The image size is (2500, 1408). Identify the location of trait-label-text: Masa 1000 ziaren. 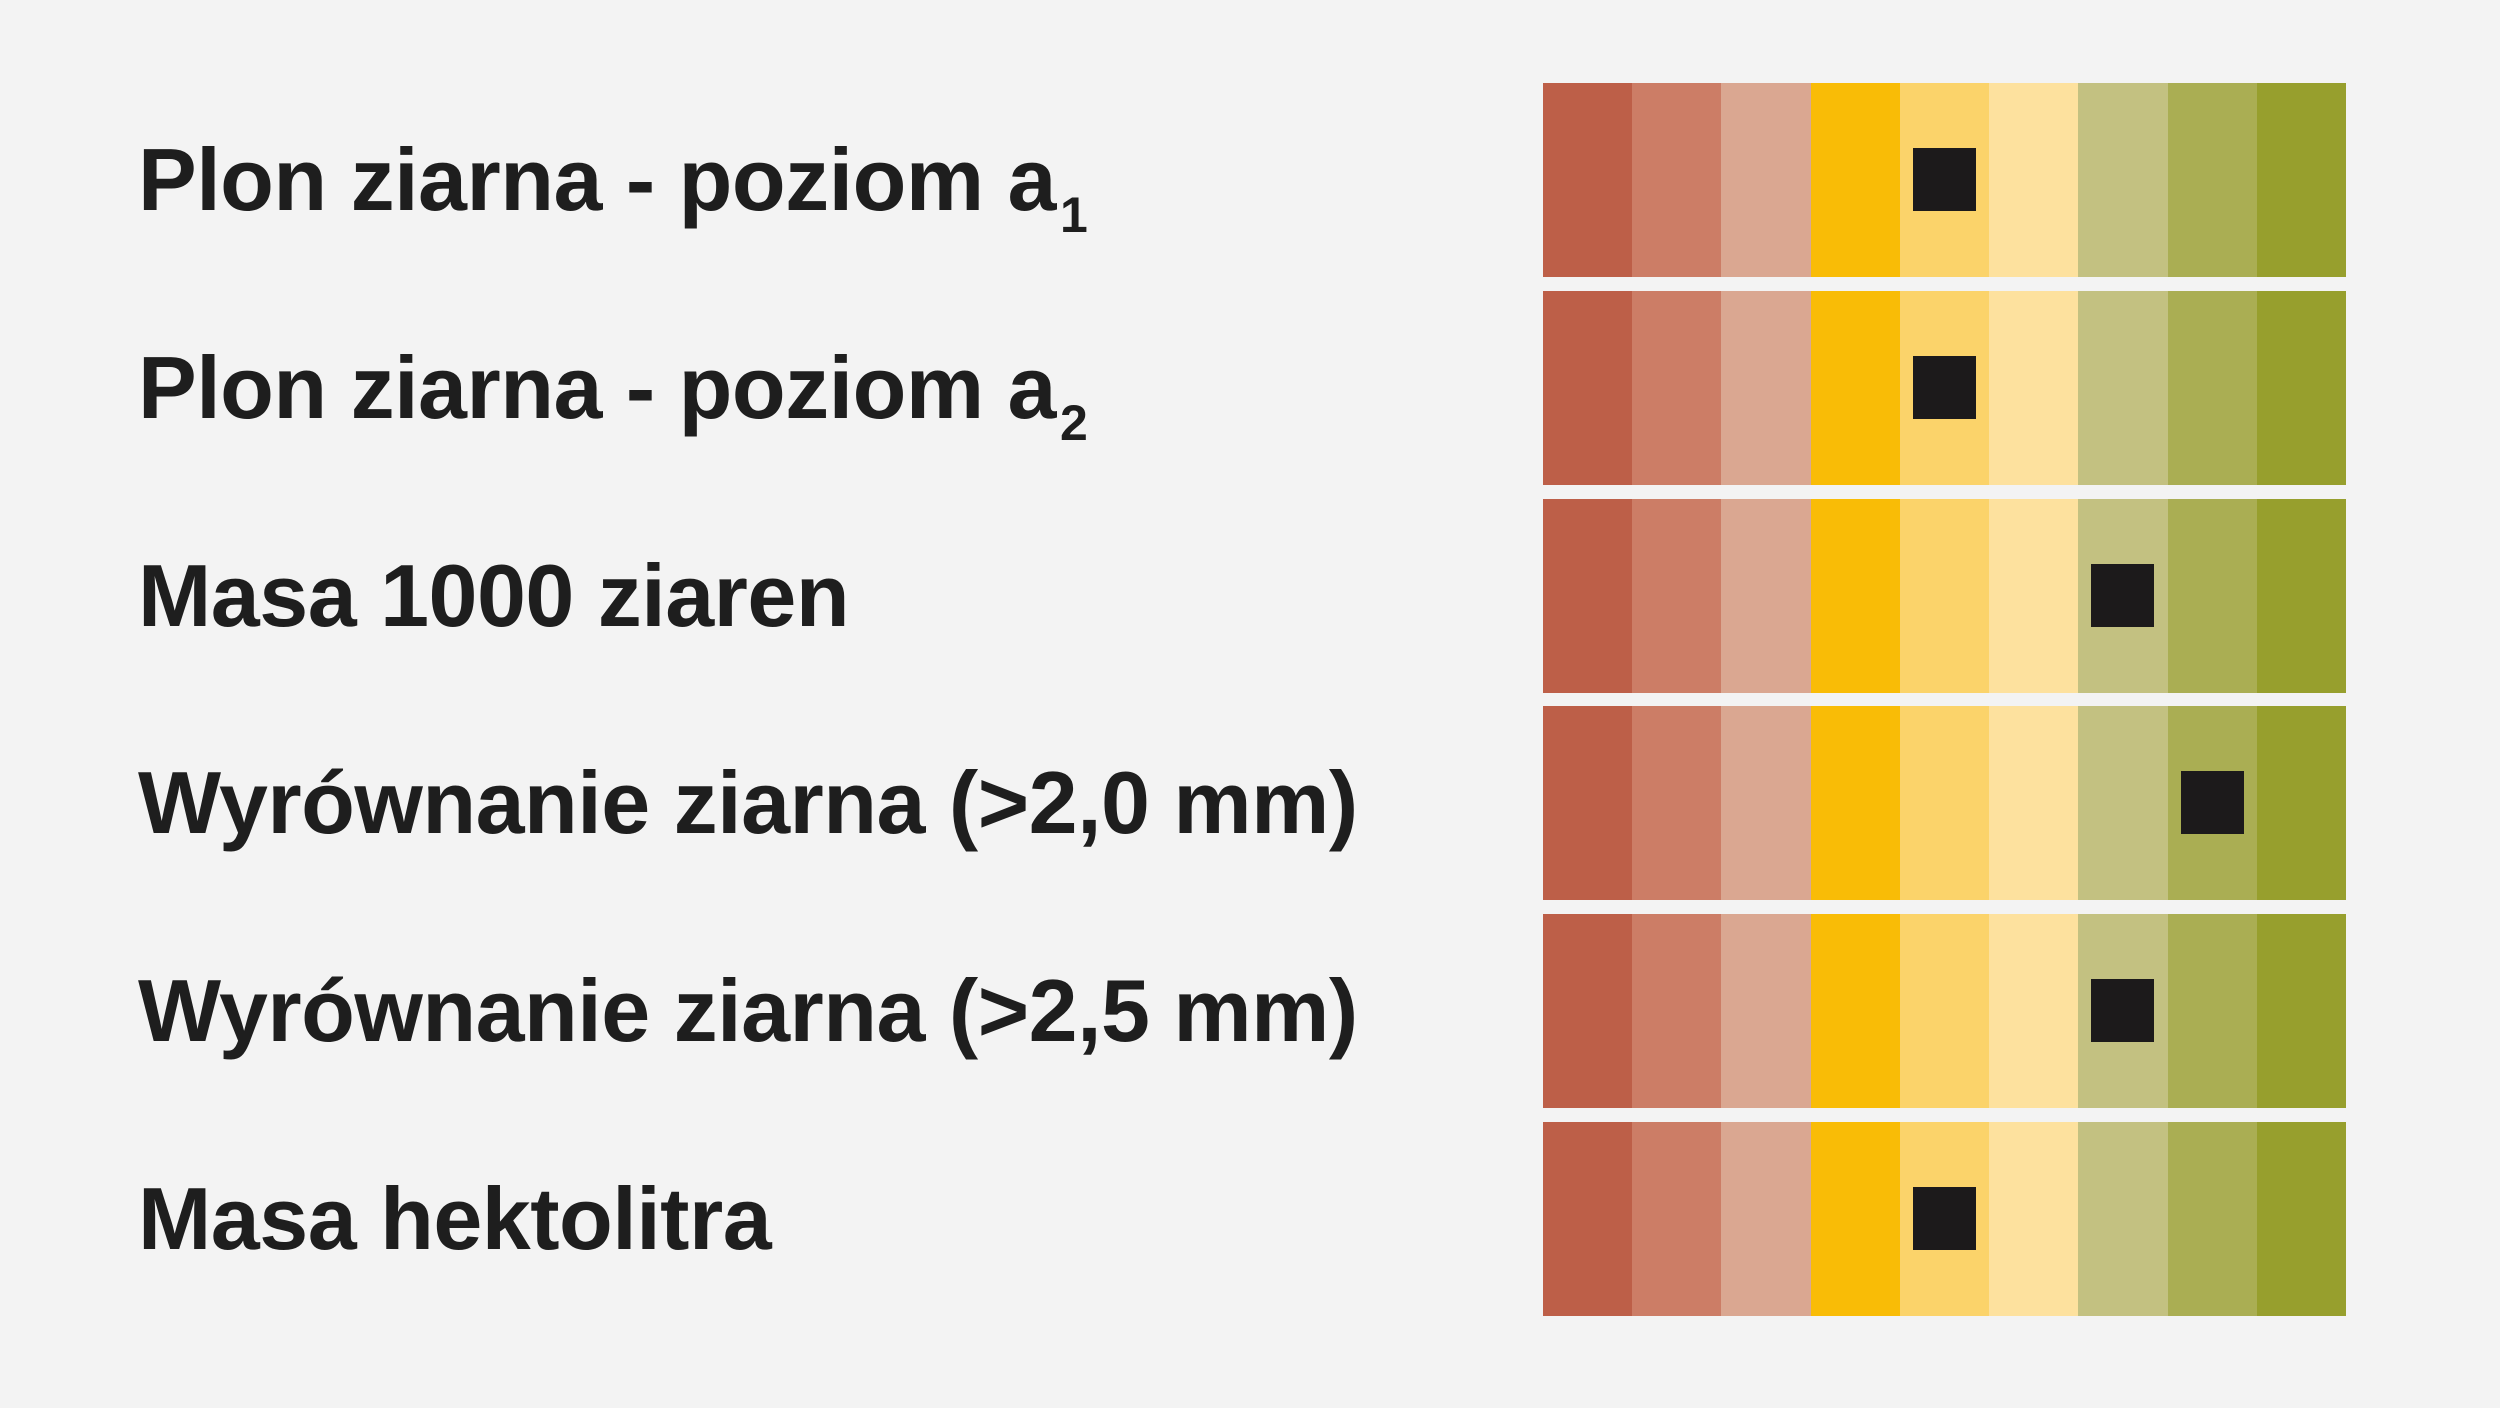
(494, 595).